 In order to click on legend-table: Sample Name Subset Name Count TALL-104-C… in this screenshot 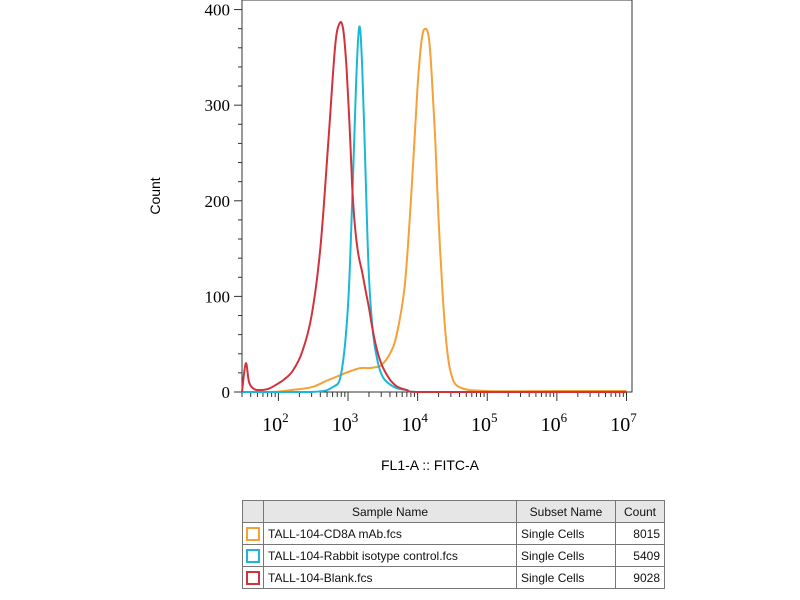, I will do `click(453, 544)`.